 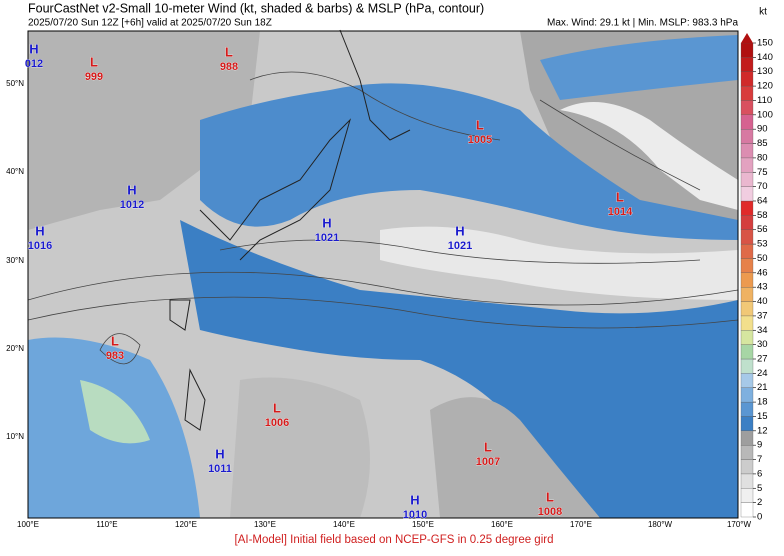 What do you see at coordinates (765, 57) in the screenshot?
I see `colorbar-label: 140` at bounding box center [765, 57].